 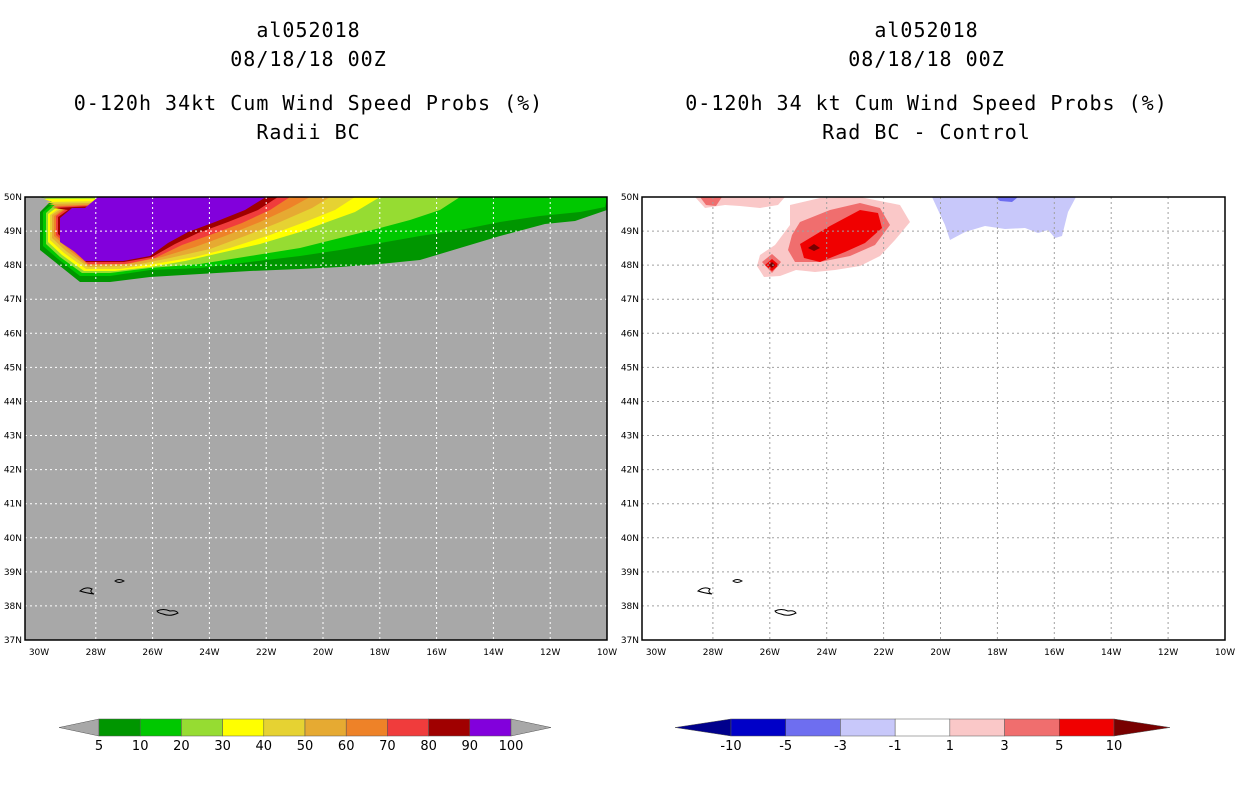 I want to click on left-storm-id: al052018, so click(x=308, y=30).